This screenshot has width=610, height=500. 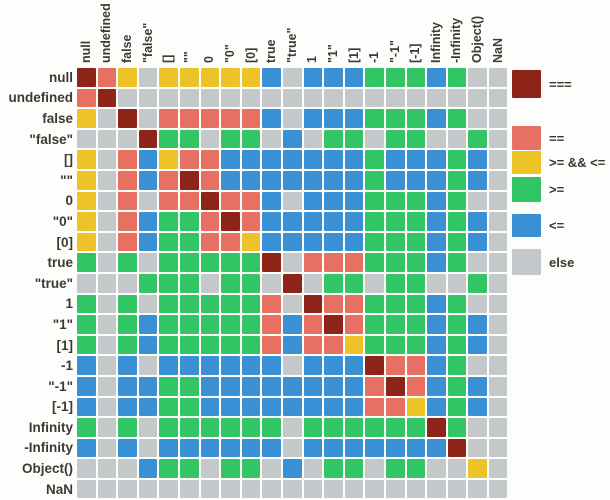 What do you see at coordinates (538, 189) in the screenshot?
I see `legend-item: >=` at bounding box center [538, 189].